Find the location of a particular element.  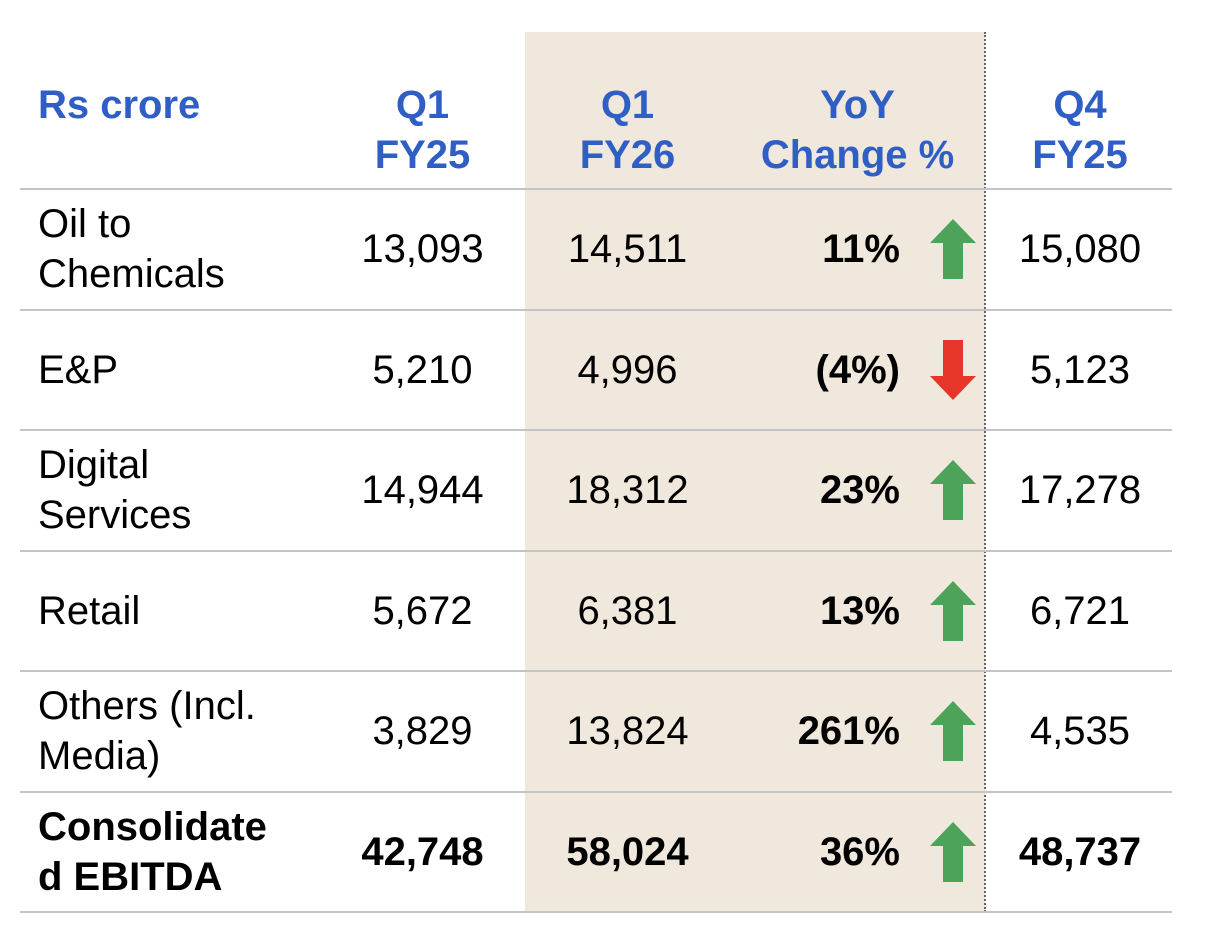

cell-q1-fy26: 14,511 is located at coordinates (627, 249).